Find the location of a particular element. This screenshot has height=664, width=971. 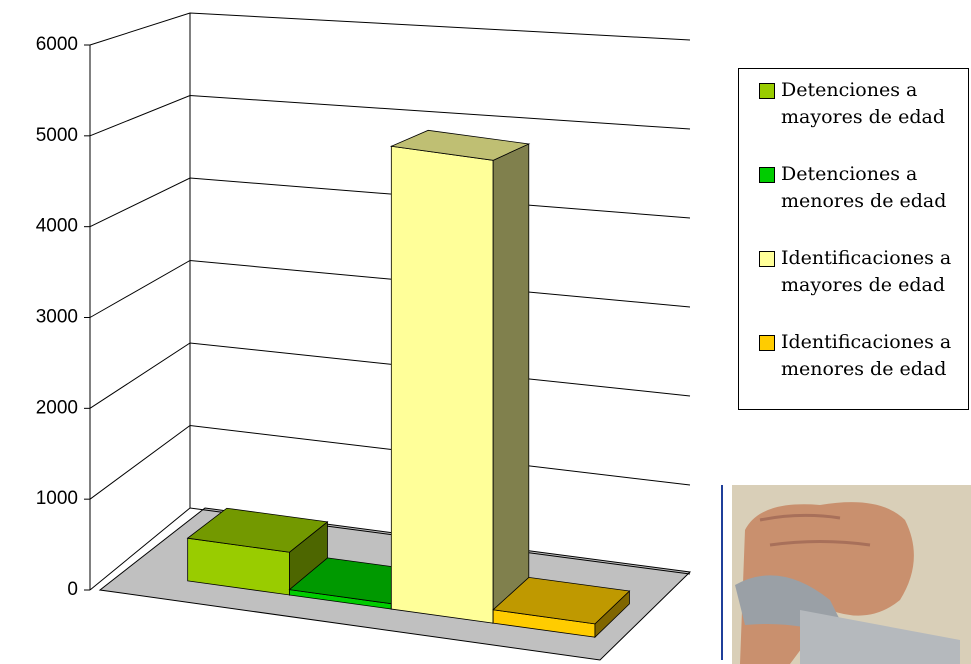

bar-front is located at coordinates (442, 384).